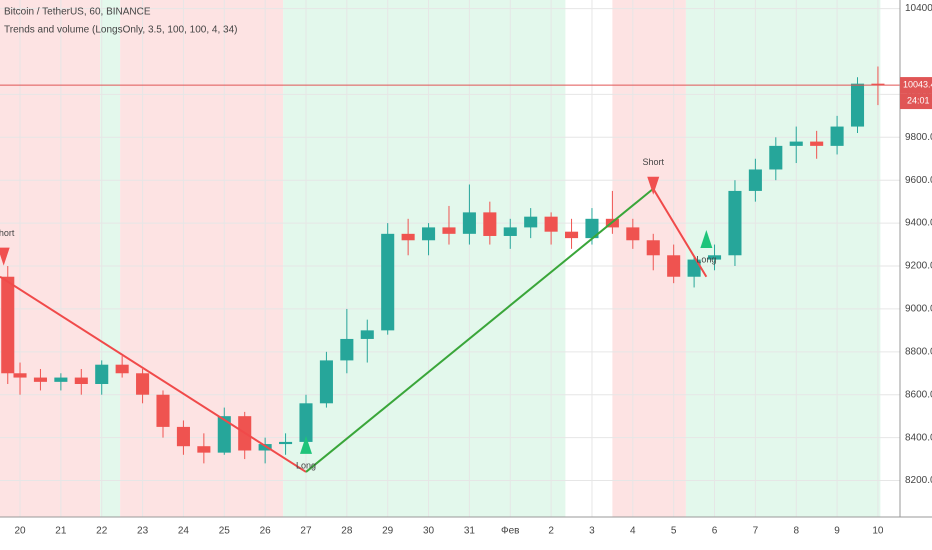 The width and height of the screenshot is (932, 550). What do you see at coordinates (266, 531) in the screenshot?
I see `x-tick-label: 26` at bounding box center [266, 531].